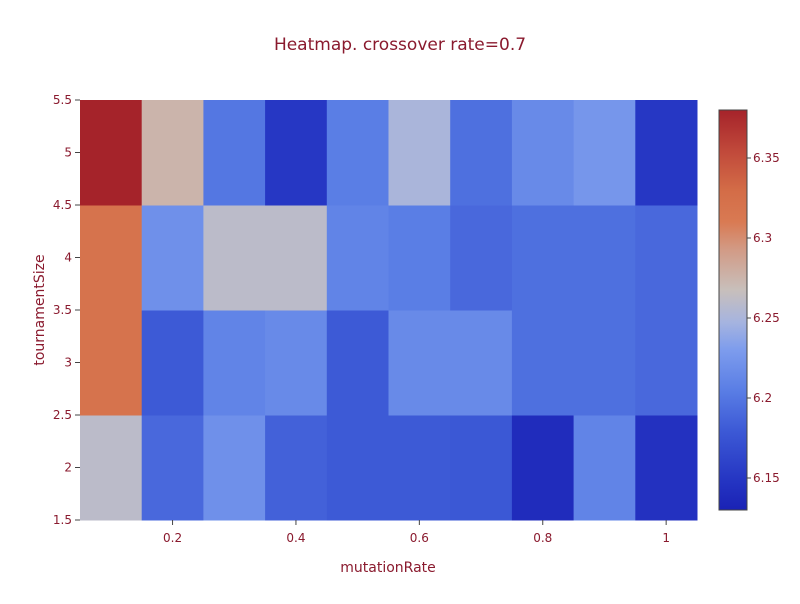 The image size is (800, 604). Describe the element at coordinates (62, 100) in the screenshot. I see `y-tick-label: 5.5` at that location.